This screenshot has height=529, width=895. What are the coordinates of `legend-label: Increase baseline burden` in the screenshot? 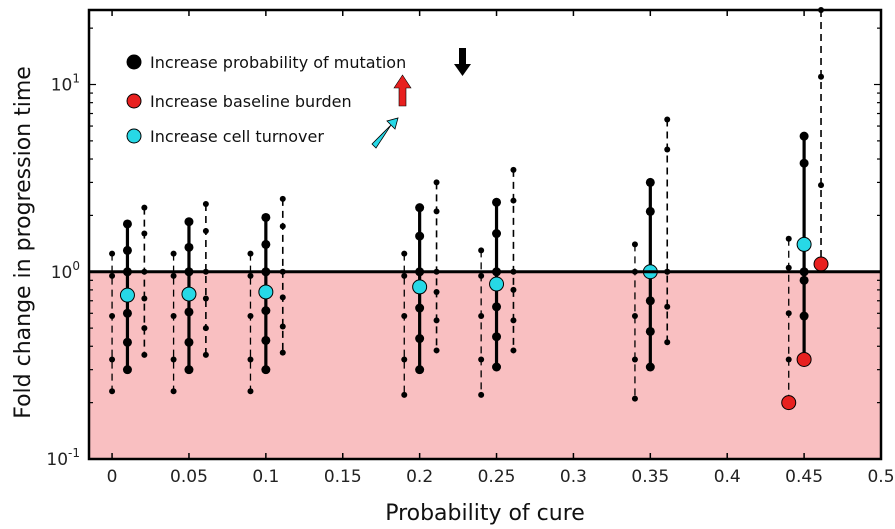 It's located at (251, 101).